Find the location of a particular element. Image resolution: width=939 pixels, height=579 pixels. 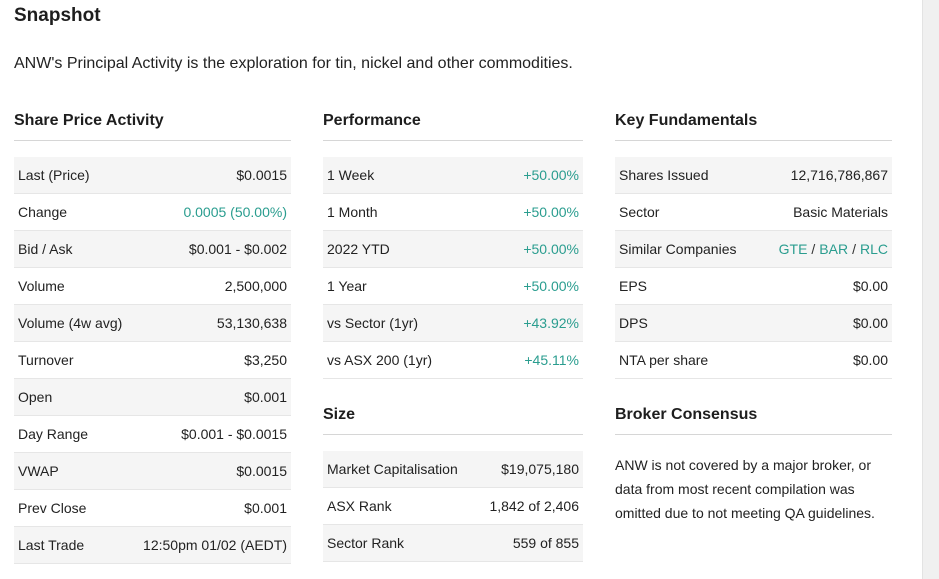

table-row: Last (Price) $0.0015 is located at coordinates (152, 175).